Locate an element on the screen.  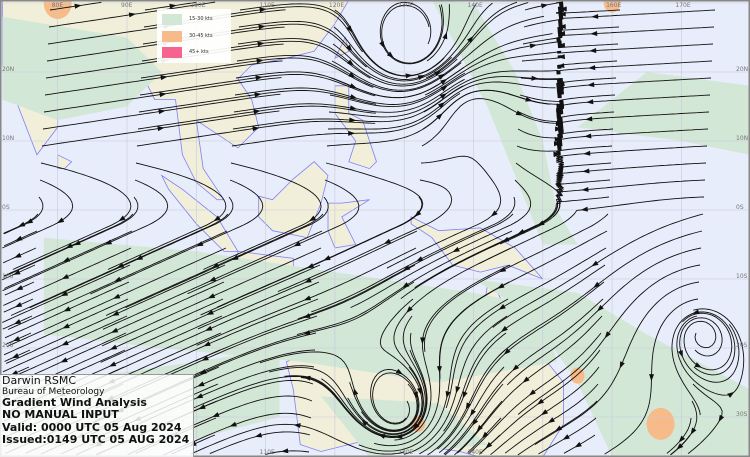
legend-label: 30-45 kts is located at coordinates (201, 36).